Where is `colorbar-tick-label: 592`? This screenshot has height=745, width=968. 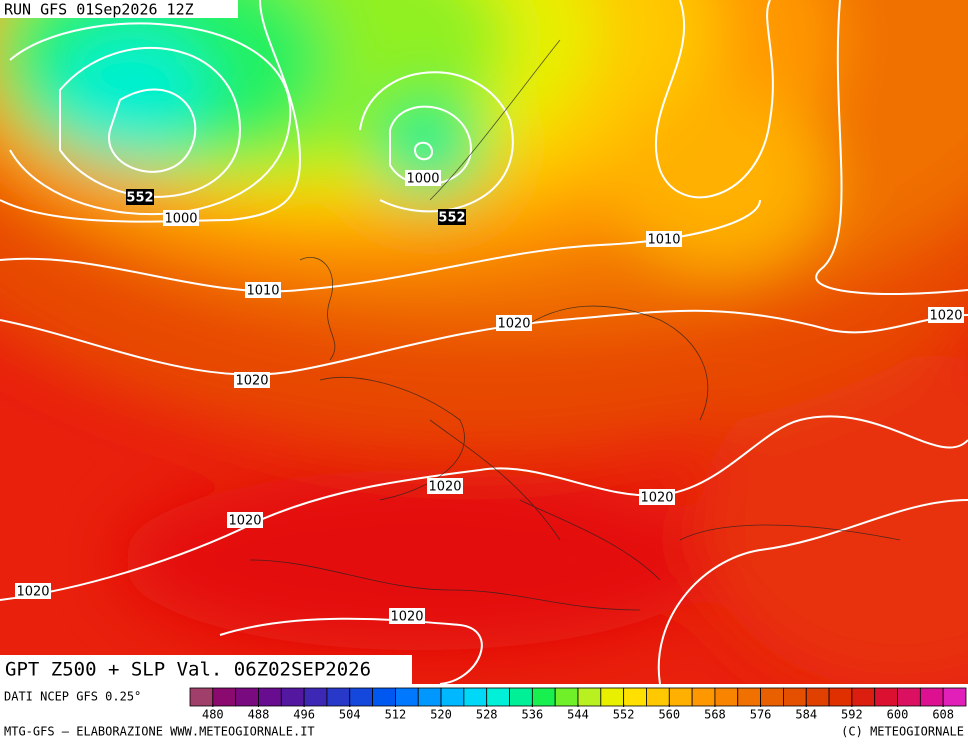
colorbar-tick-label: 592 is located at coordinates (852, 715).